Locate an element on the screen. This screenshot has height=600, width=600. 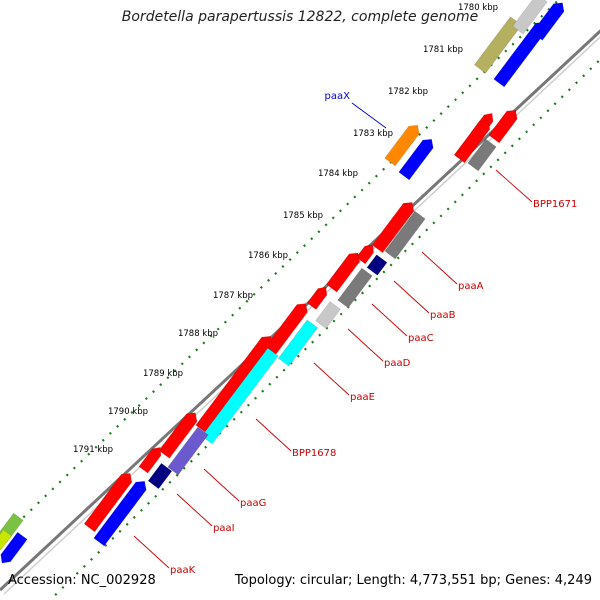
gene-label-BPP1678: BPP1678 is located at coordinates (314, 453).